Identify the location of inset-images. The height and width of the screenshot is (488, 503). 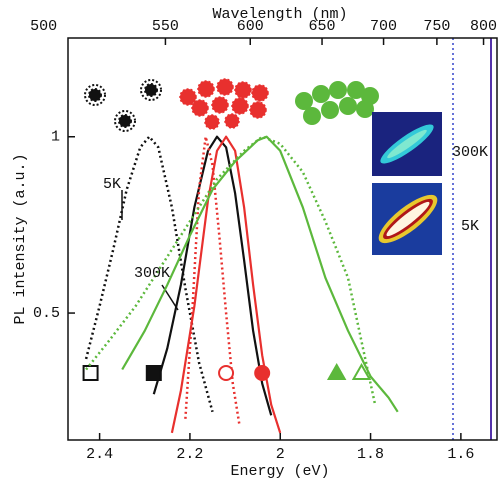
(407, 183).